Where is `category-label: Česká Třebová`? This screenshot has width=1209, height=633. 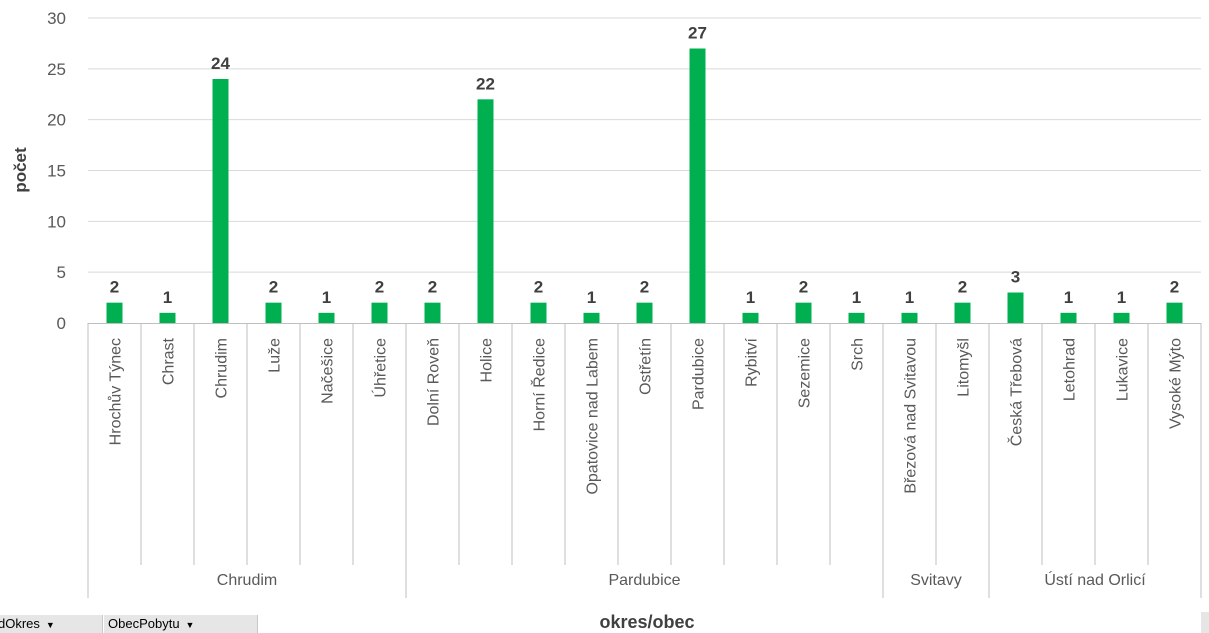
category-label: Česká Třebová is located at coordinates (1016, 392).